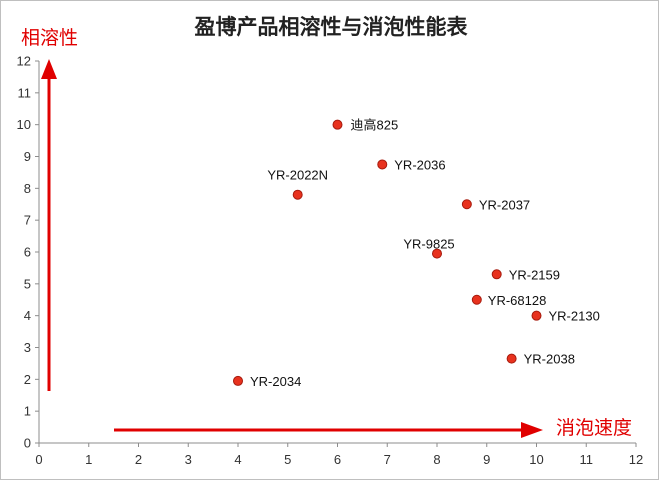 This screenshot has width=659, height=481. What do you see at coordinates (436, 459) in the screenshot?
I see `x-tick-label: 8` at bounding box center [436, 459].